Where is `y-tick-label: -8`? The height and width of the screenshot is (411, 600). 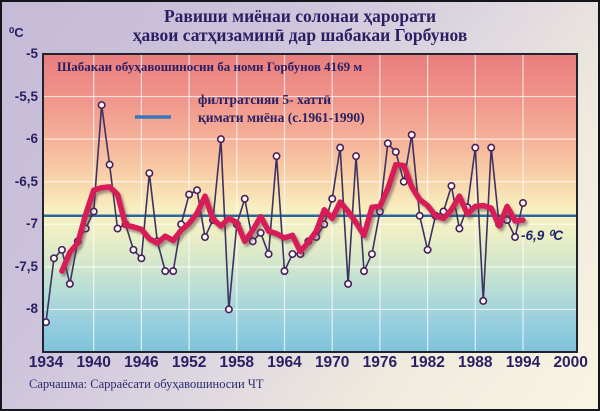 y-tick-label: -8 is located at coordinates (31, 309).